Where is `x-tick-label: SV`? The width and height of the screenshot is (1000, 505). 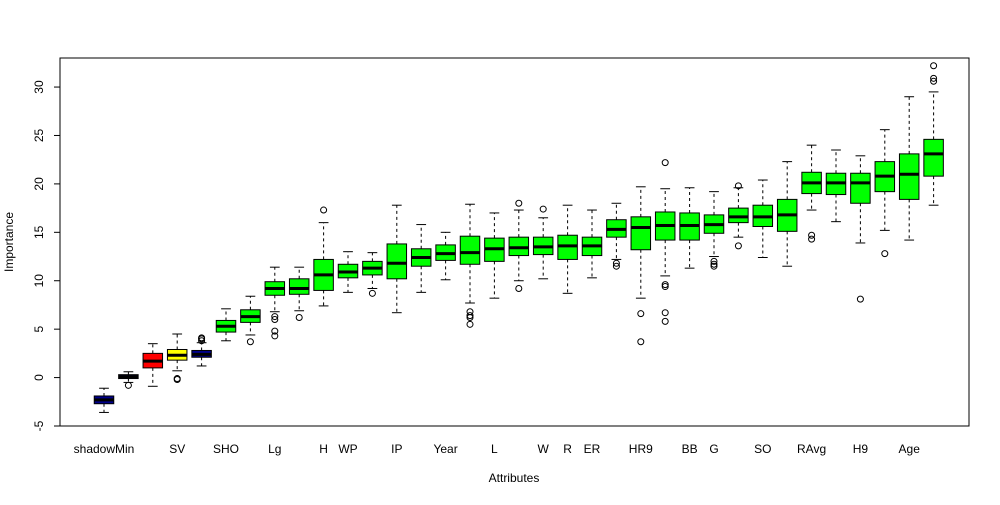 x-tick-label: SV is located at coordinates (177, 449).